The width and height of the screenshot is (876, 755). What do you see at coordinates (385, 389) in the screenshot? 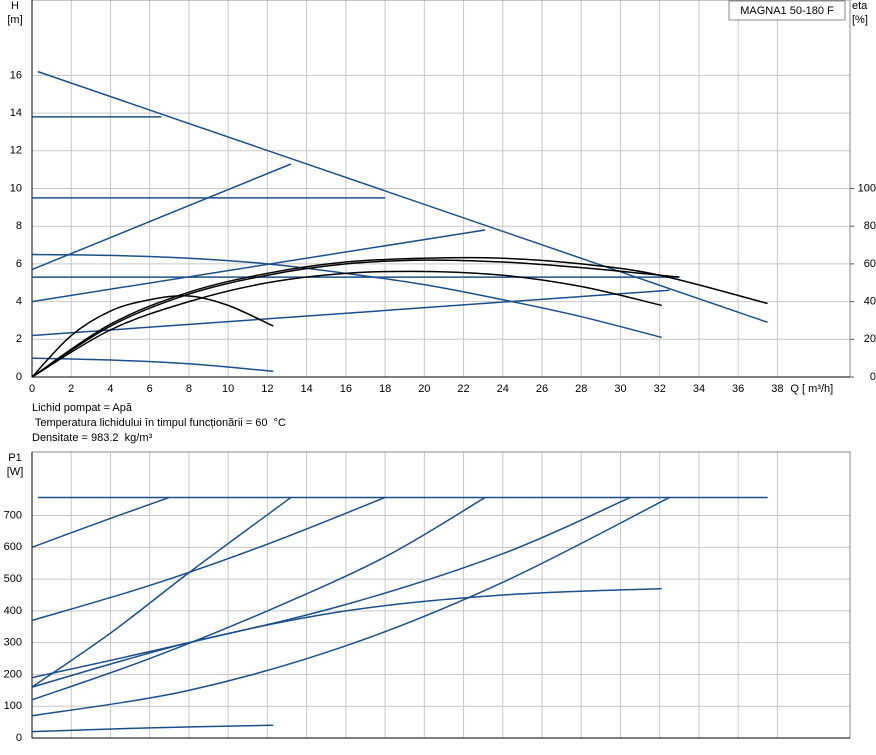
I see `x-tick-label: 18` at bounding box center [385, 389].